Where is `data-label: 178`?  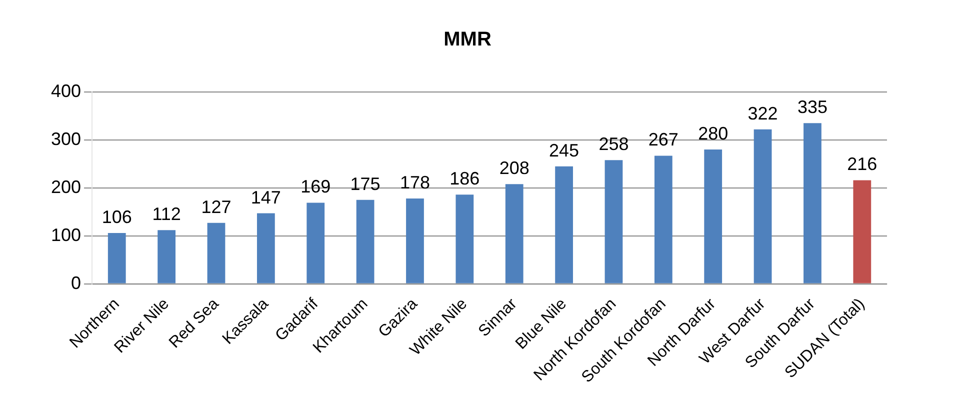 data-label: 178 is located at coordinates (415, 182).